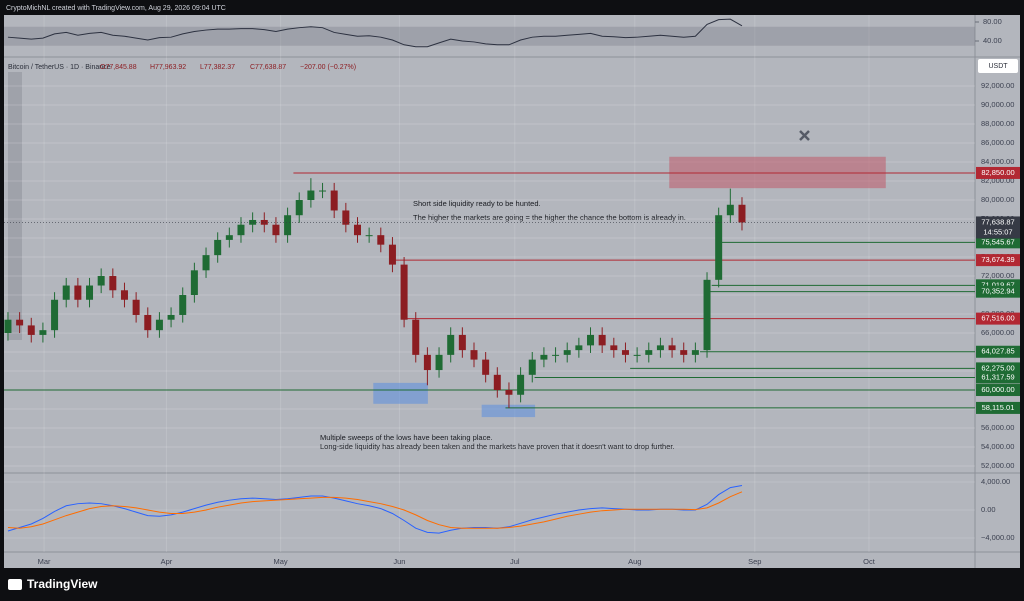 This screenshot has height=601, width=1024. What do you see at coordinates (489, 36) in the screenshot?
I see `rsi-band` at bounding box center [489, 36].